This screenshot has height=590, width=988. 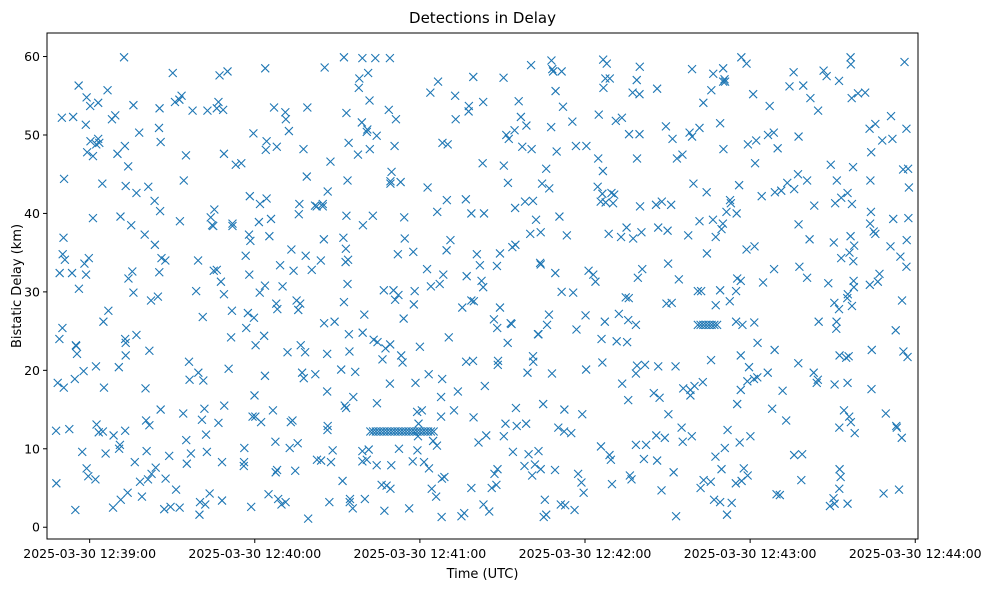 I want to click on x-tick-label: 2025-03-30 12:39:00, so click(x=89, y=553).